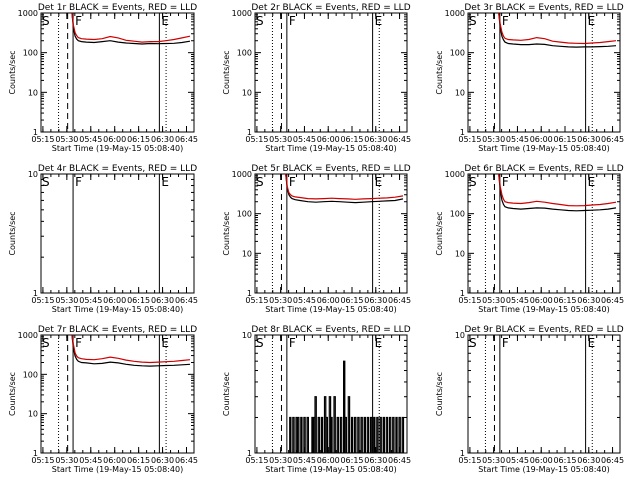 The image size is (640, 480). What do you see at coordinates (543, 169) in the screenshot?
I see `panel-title: Det 6r BLACK = Events, RED = LLD` at bounding box center [543, 169].